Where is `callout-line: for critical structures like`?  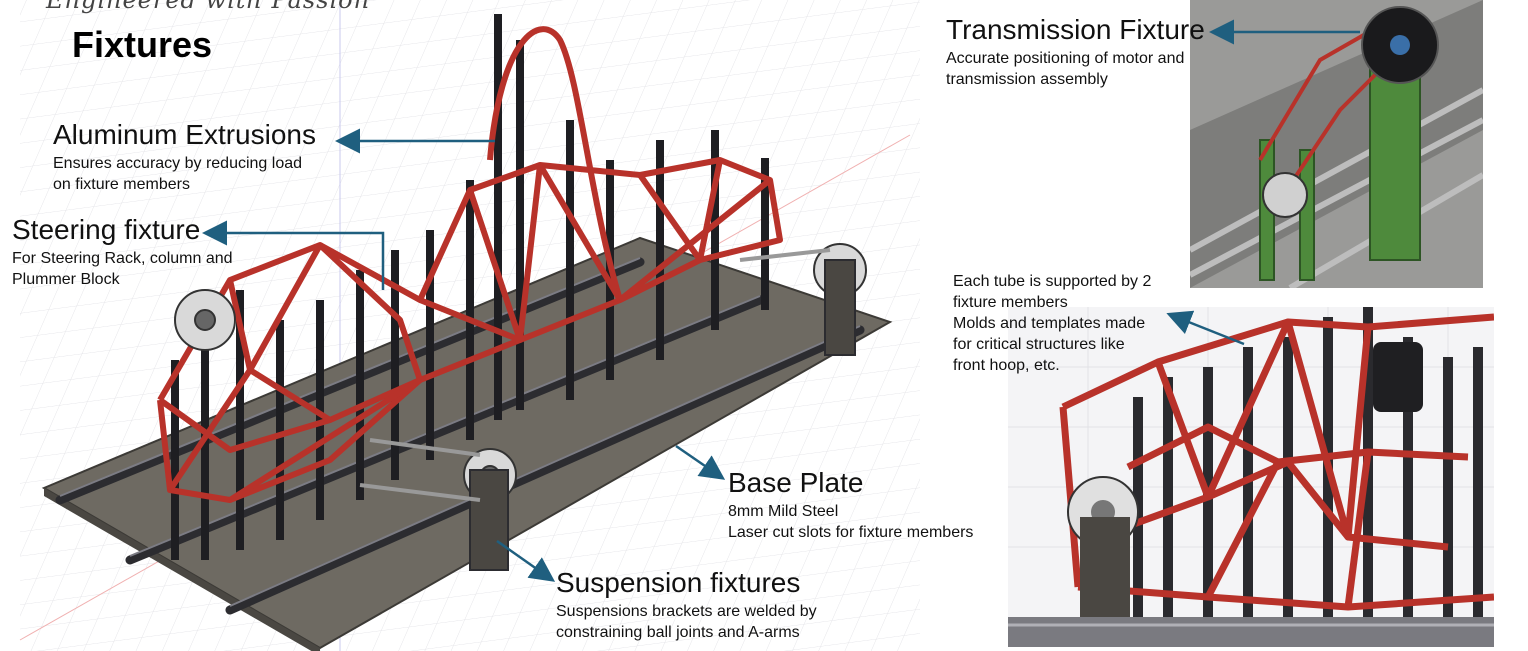 callout-line: for critical structures like is located at coordinates (1039, 344).